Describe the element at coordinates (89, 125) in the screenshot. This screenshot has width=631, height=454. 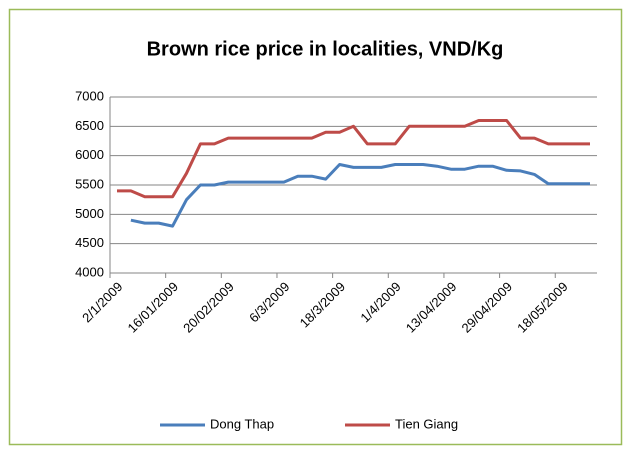
I see `y-tick-label: 6500` at that location.